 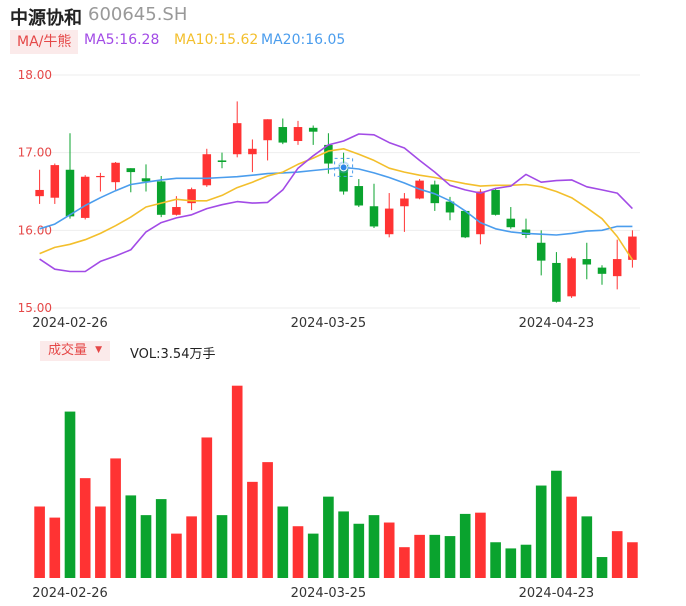 What do you see at coordinates (35, 191) in the screenshot?
I see `price-axis: 18.00 17.00 16.00 15.00` at bounding box center [35, 191].